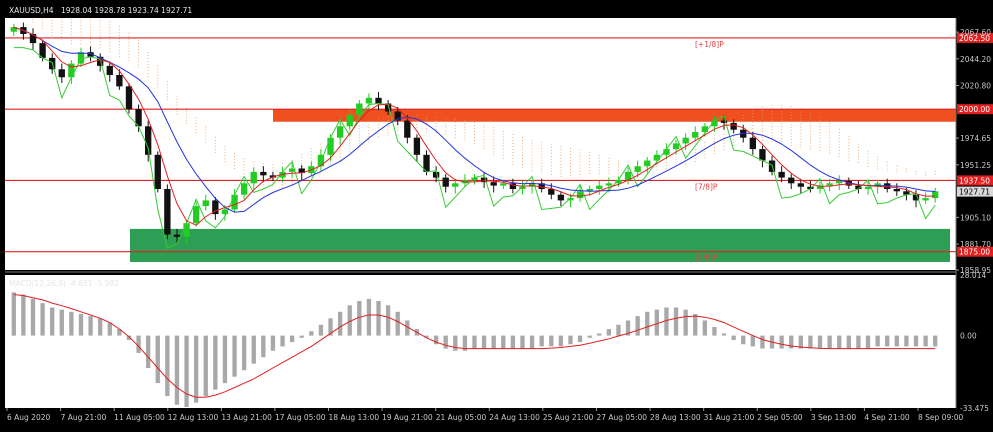 This screenshot has height=432, width=993. Describe the element at coordinates (300, 417) in the screenshot. I see `time-tick-label: 17 Aug 05:00` at that location.